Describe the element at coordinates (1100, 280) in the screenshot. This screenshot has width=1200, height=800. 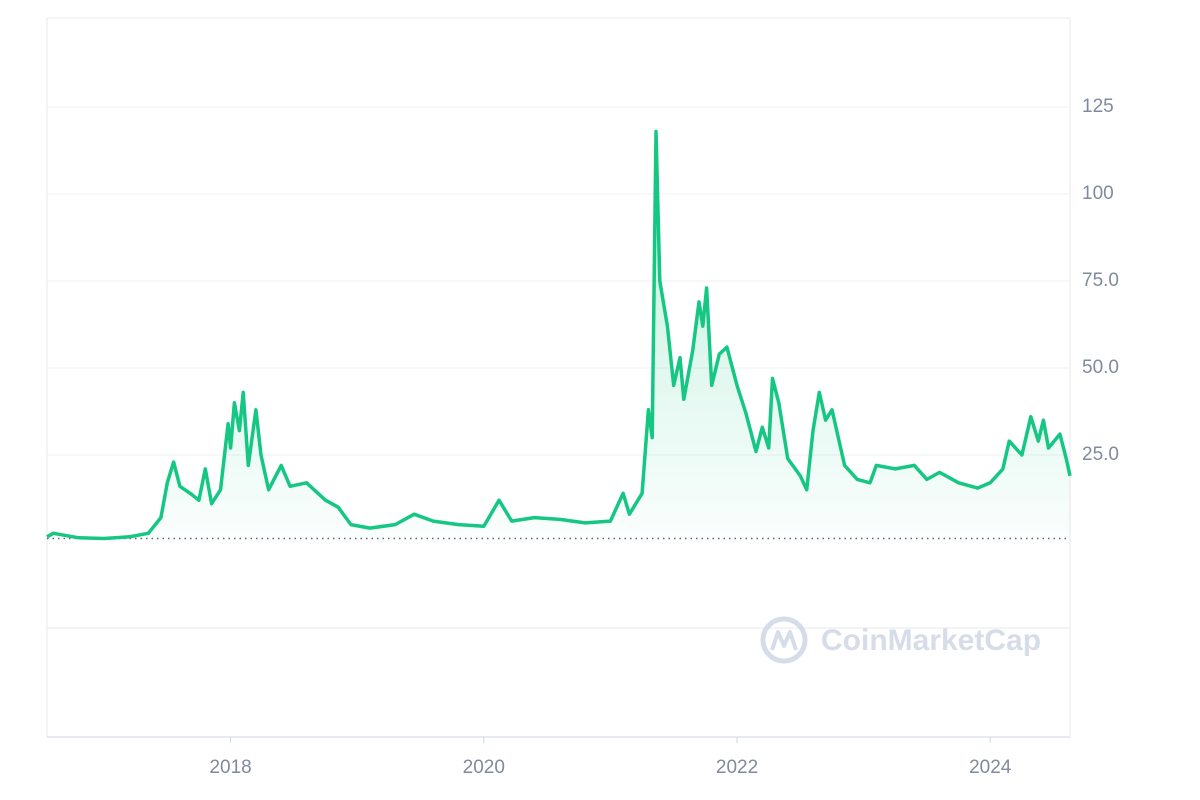
I see `y-tick-label: 75.0` at that location.